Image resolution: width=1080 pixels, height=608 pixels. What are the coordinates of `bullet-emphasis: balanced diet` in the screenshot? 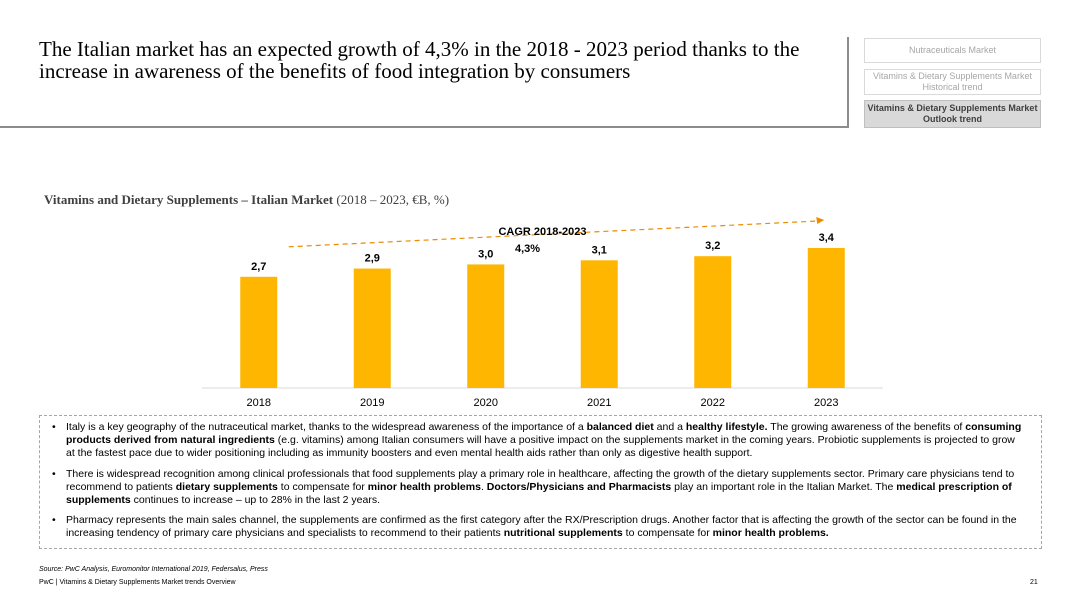 It's located at (620, 427).